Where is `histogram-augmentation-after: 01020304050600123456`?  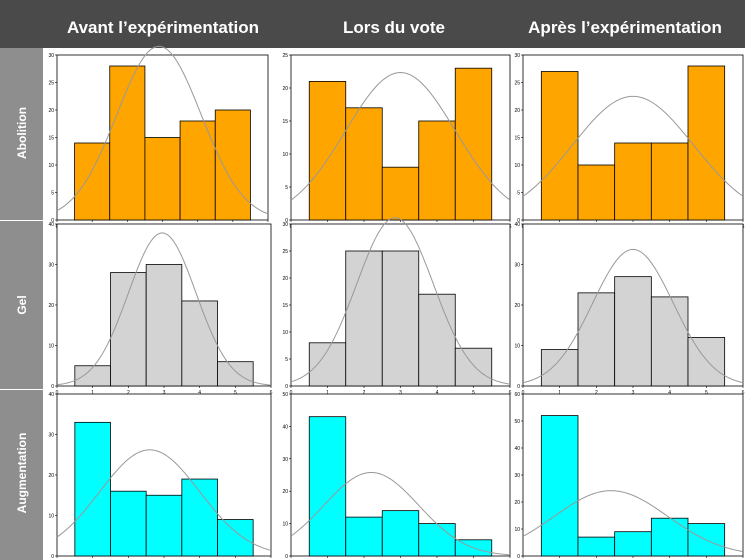
histogram-augmentation-after: 01020304050600123456 is located at coordinates (629, 476).